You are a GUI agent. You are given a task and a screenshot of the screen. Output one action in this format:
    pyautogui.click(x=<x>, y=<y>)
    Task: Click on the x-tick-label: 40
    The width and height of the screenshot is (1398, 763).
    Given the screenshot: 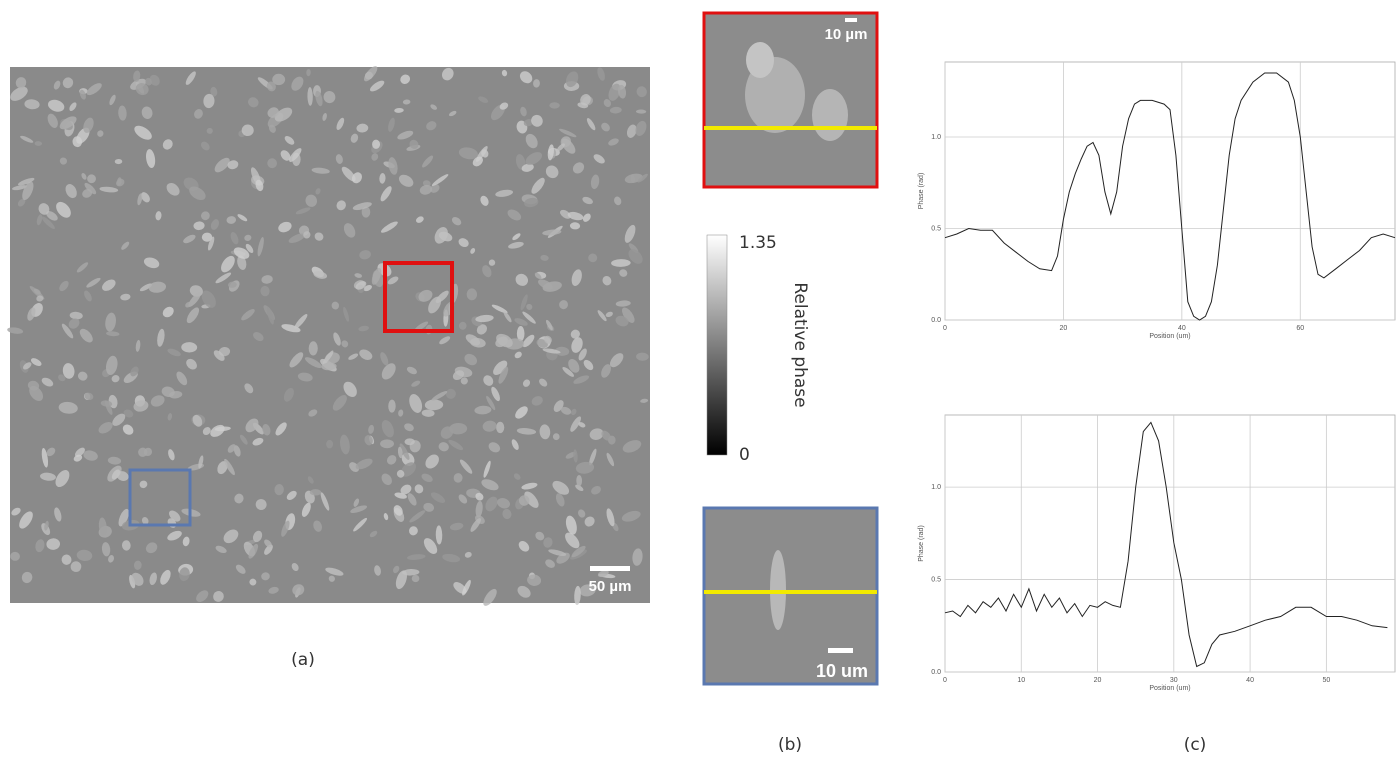 What is the action you would take?
    pyautogui.click(x=1250, y=680)
    